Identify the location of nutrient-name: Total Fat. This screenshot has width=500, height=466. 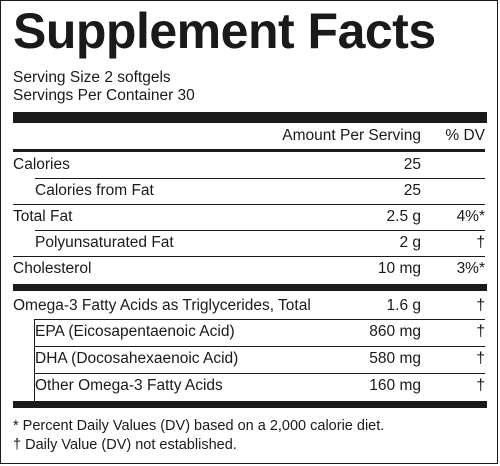
(43, 216).